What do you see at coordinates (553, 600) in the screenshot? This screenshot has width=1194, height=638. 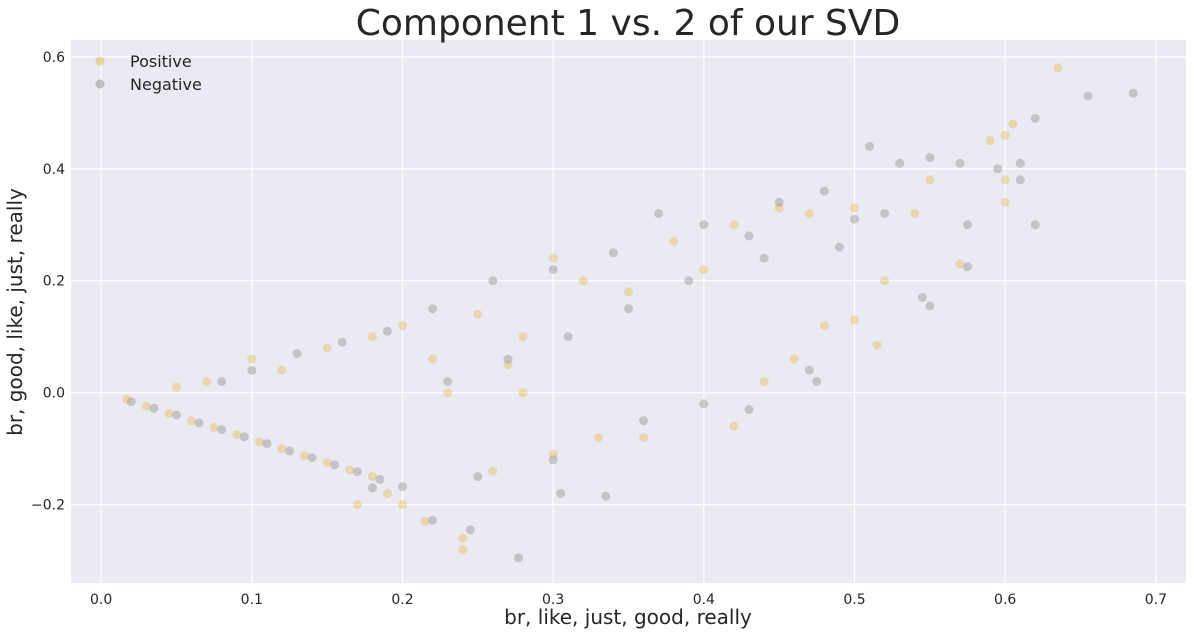 I see `x-tick-label: 0.3` at bounding box center [553, 600].